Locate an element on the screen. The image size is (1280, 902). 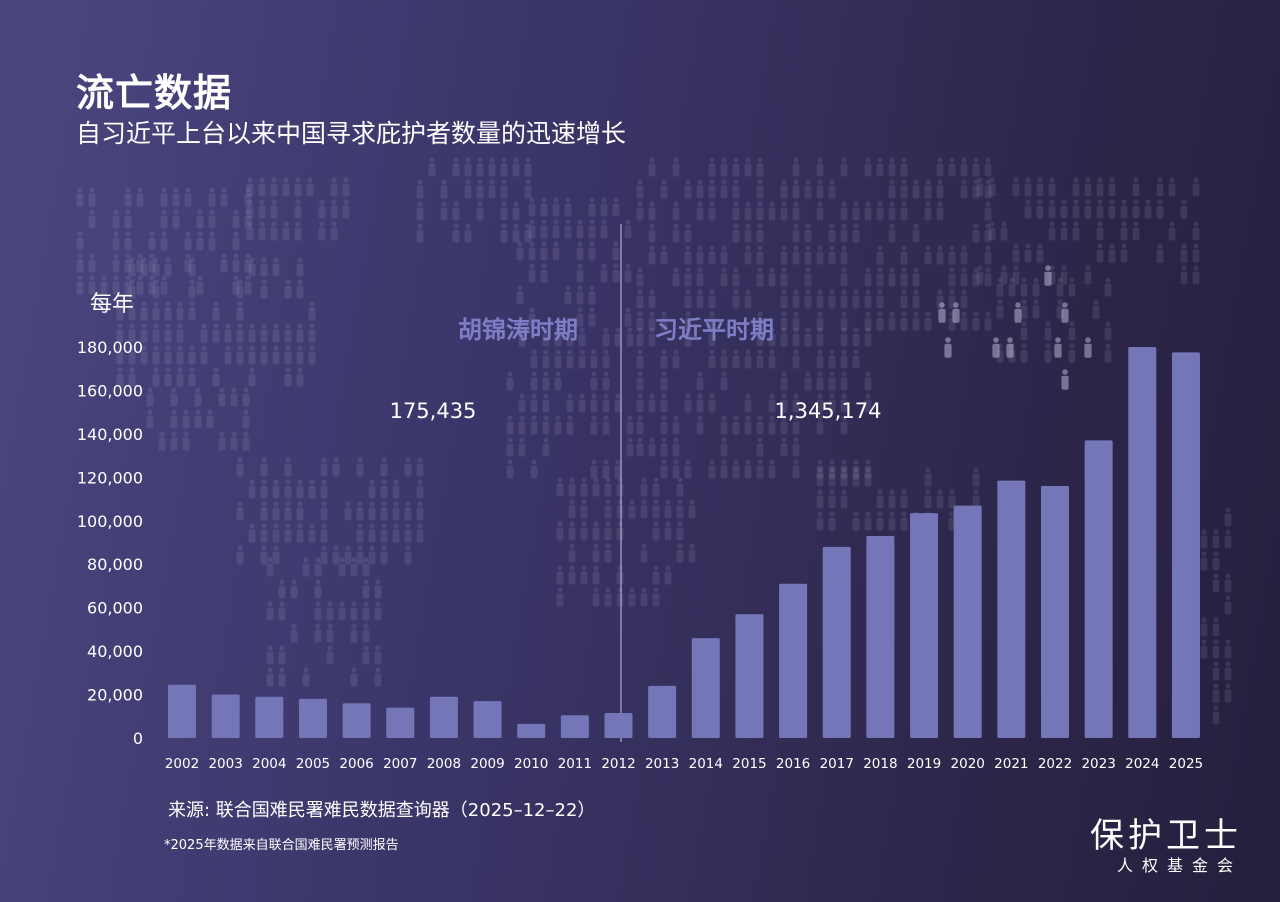
x-tick-label: 2016 is located at coordinates (793, 764).